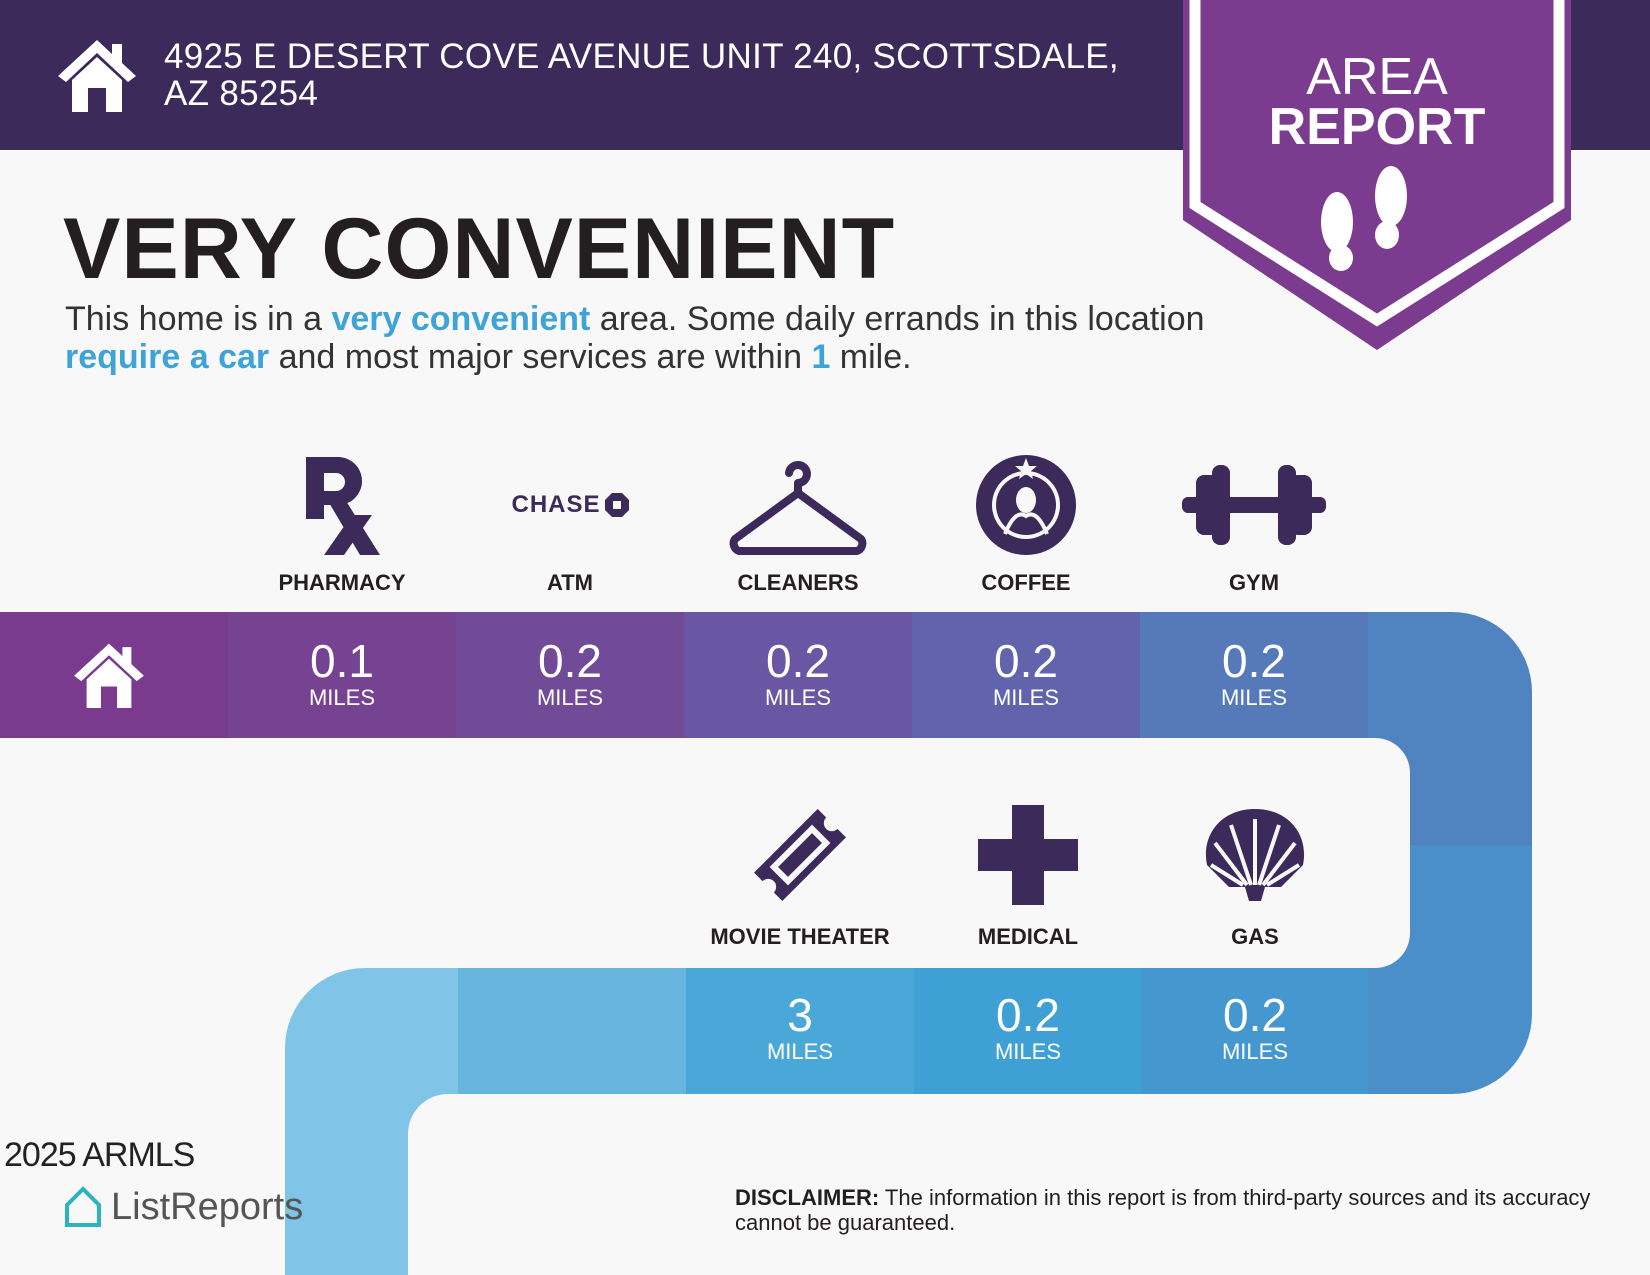 This screenshot has width=1650, height=1275. What do you see at coordinates (99, 1155) in the screenshot?
I see `mls-watermark: 2025 ARMLS` at bounding box center [99, 1155].